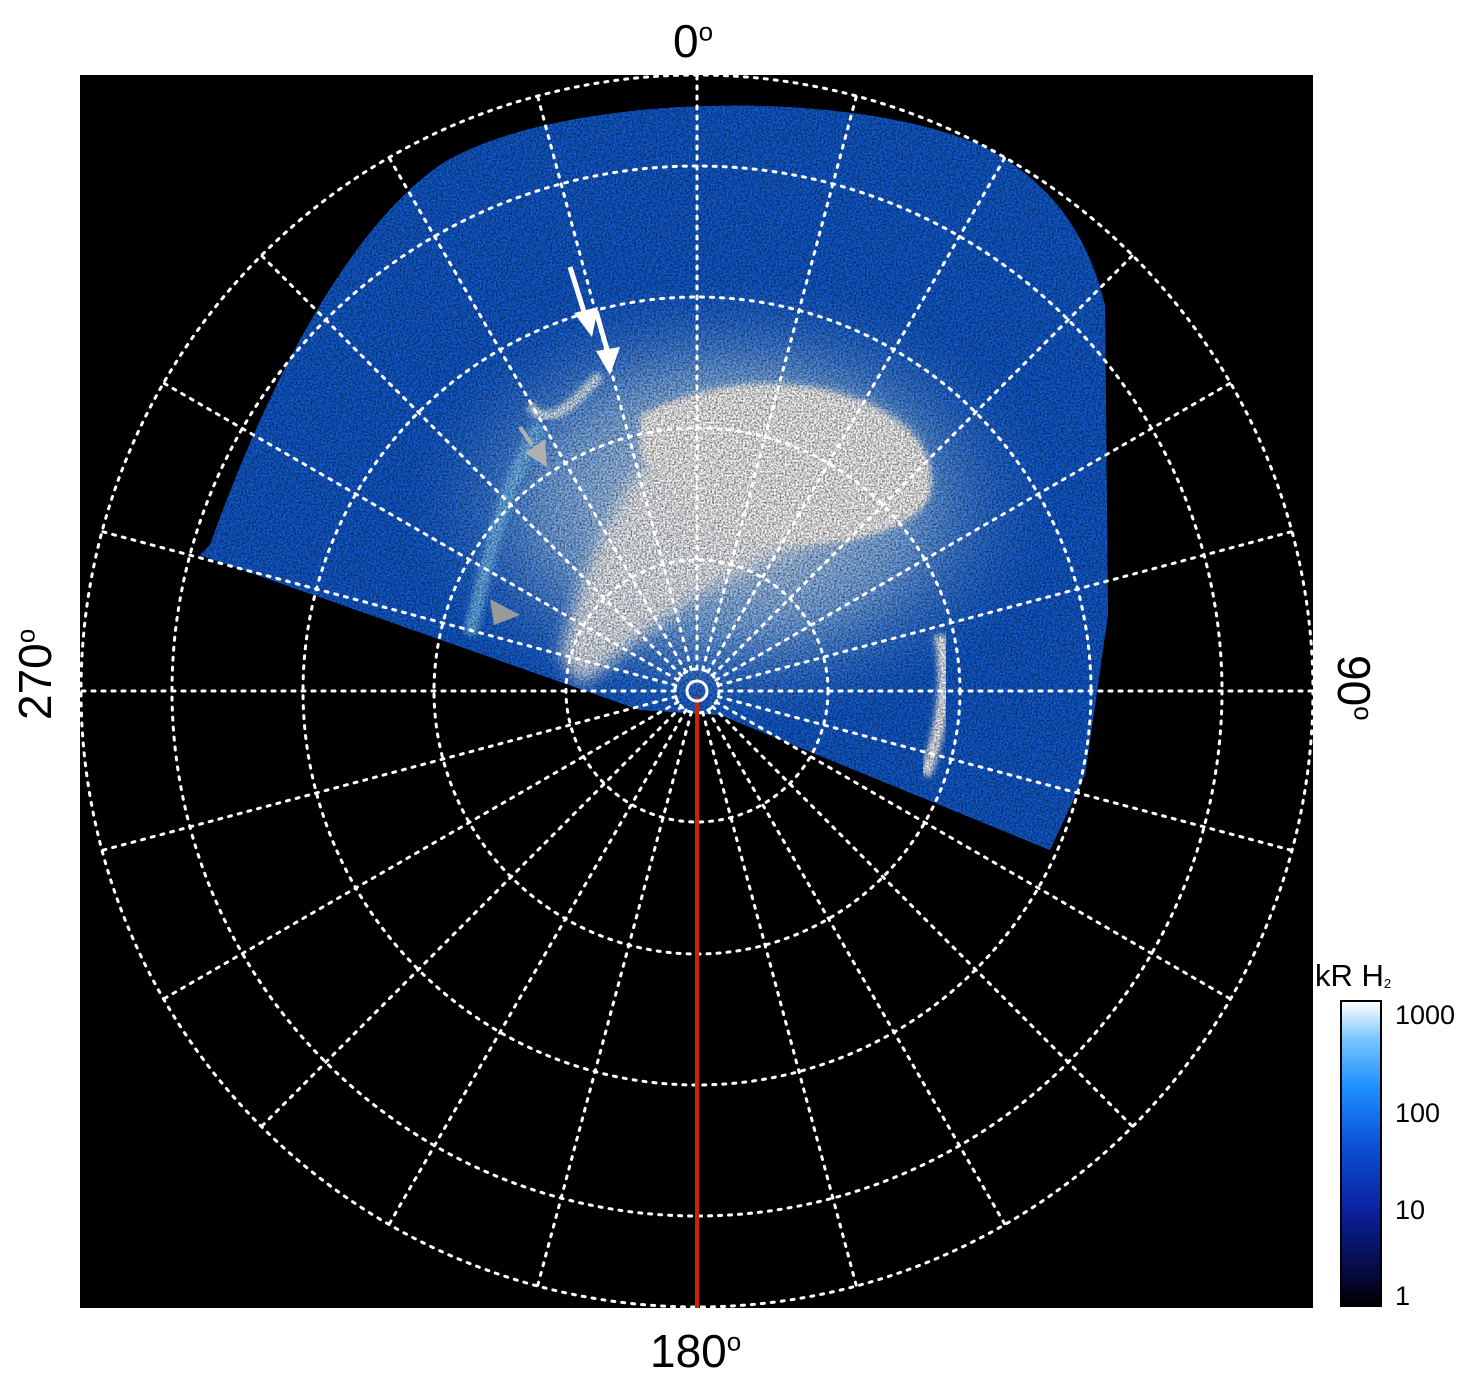 Image resolution: width=1481 pixels, height=1384 pixels. Describe the element at coordinates (1361, 1153) in the screenshot. I see `colorbar` at that location.